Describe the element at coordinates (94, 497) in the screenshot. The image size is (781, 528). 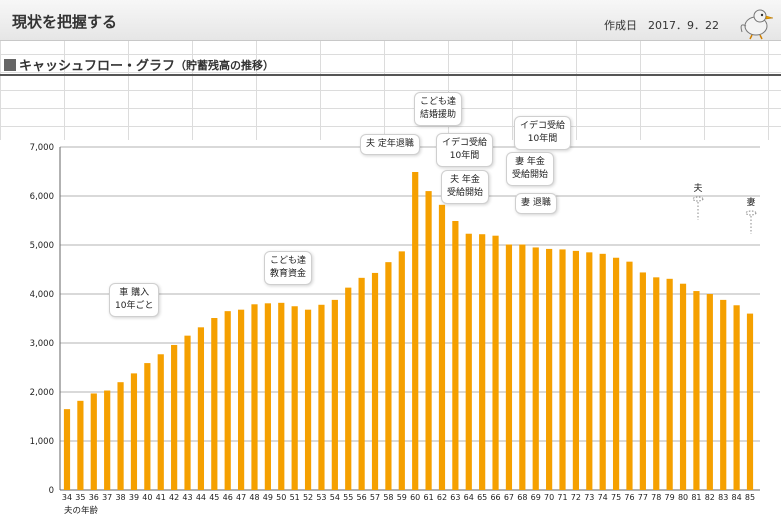
I see `x-tick-label: 36` at that location.